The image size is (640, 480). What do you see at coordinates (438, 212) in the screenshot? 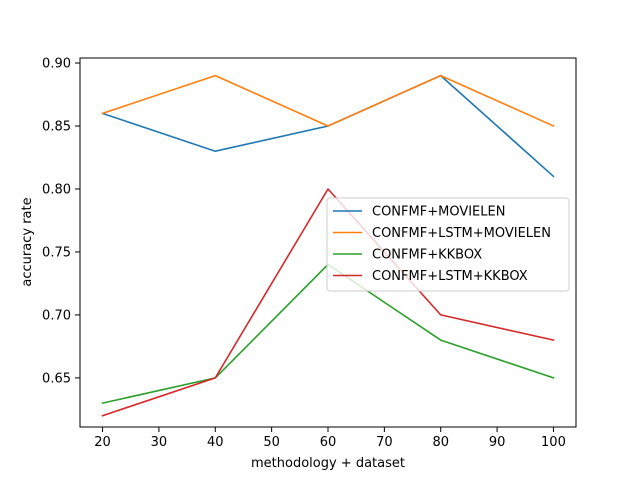
I see `legend-label-1: CONFMF+MOVIELEN` at bounding box center [438, 212].